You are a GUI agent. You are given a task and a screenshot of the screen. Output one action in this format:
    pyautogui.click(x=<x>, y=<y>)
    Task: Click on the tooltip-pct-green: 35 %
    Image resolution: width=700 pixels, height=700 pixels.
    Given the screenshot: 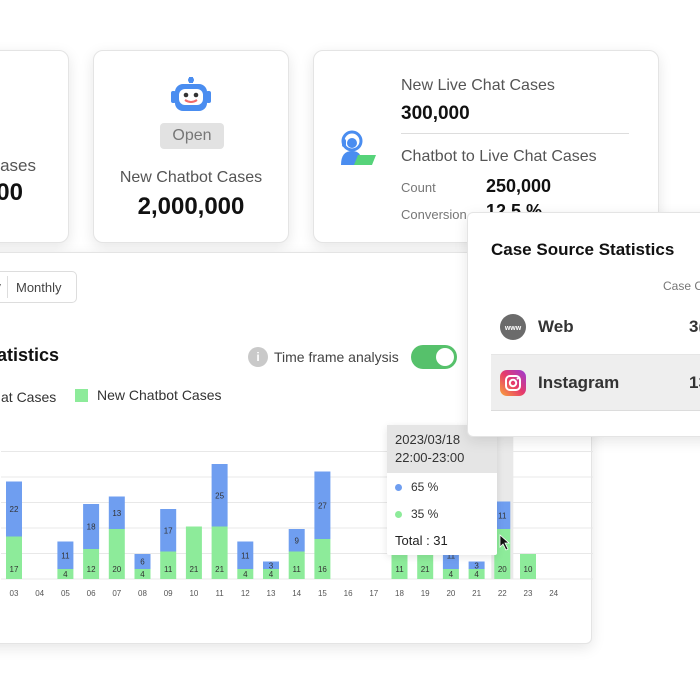 What is the action you would take?
    pyautogui.click(x=425, y=514)
    